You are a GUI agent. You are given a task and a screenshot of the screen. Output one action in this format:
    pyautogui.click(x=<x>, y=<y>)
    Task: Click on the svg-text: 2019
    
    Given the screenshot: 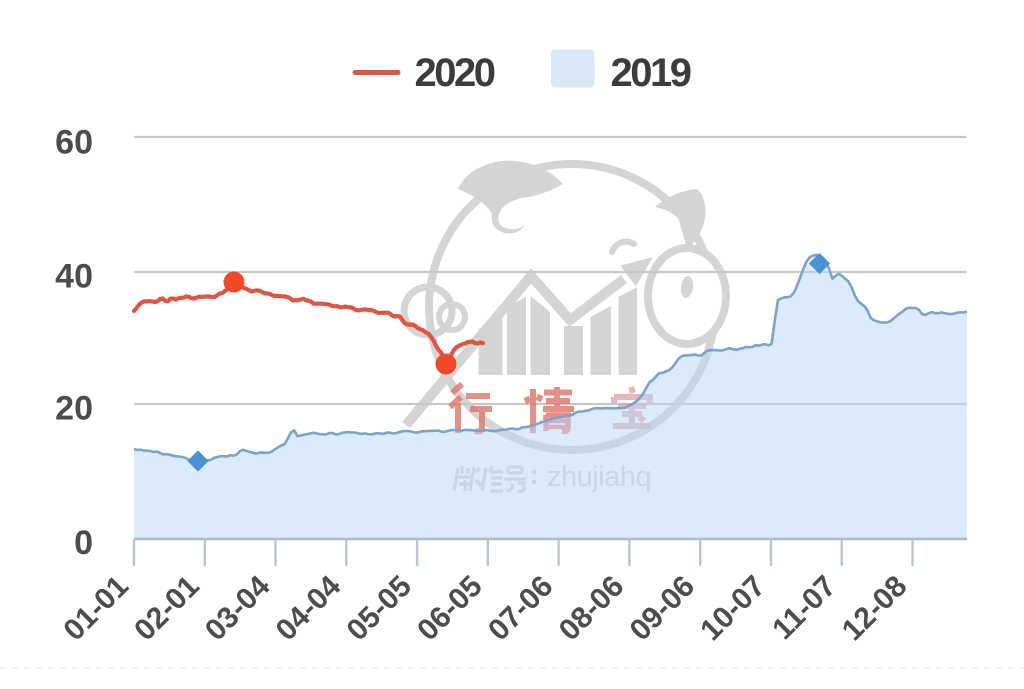 What is the action you would take?
    pyautogui.click(x=651, y=73)
    